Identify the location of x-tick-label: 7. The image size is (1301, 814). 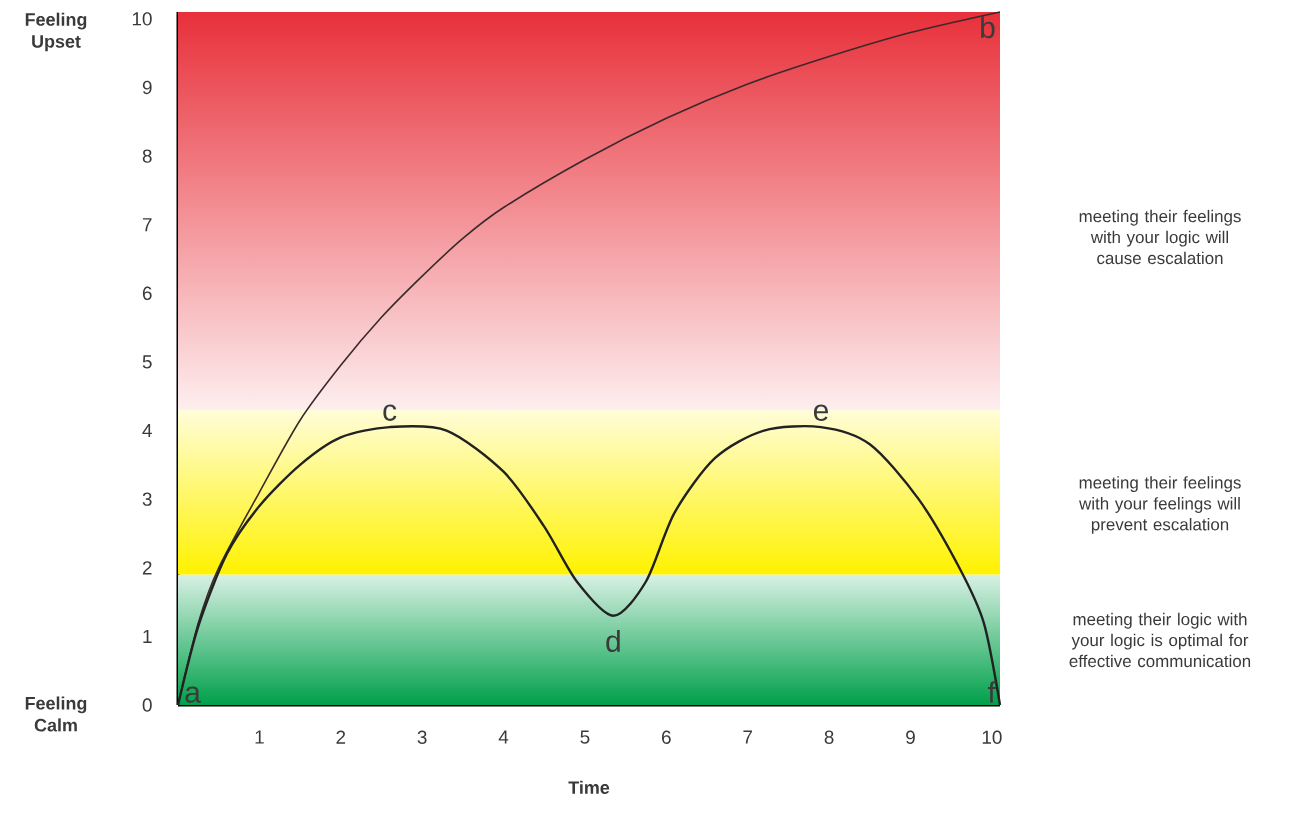
(748, 737).